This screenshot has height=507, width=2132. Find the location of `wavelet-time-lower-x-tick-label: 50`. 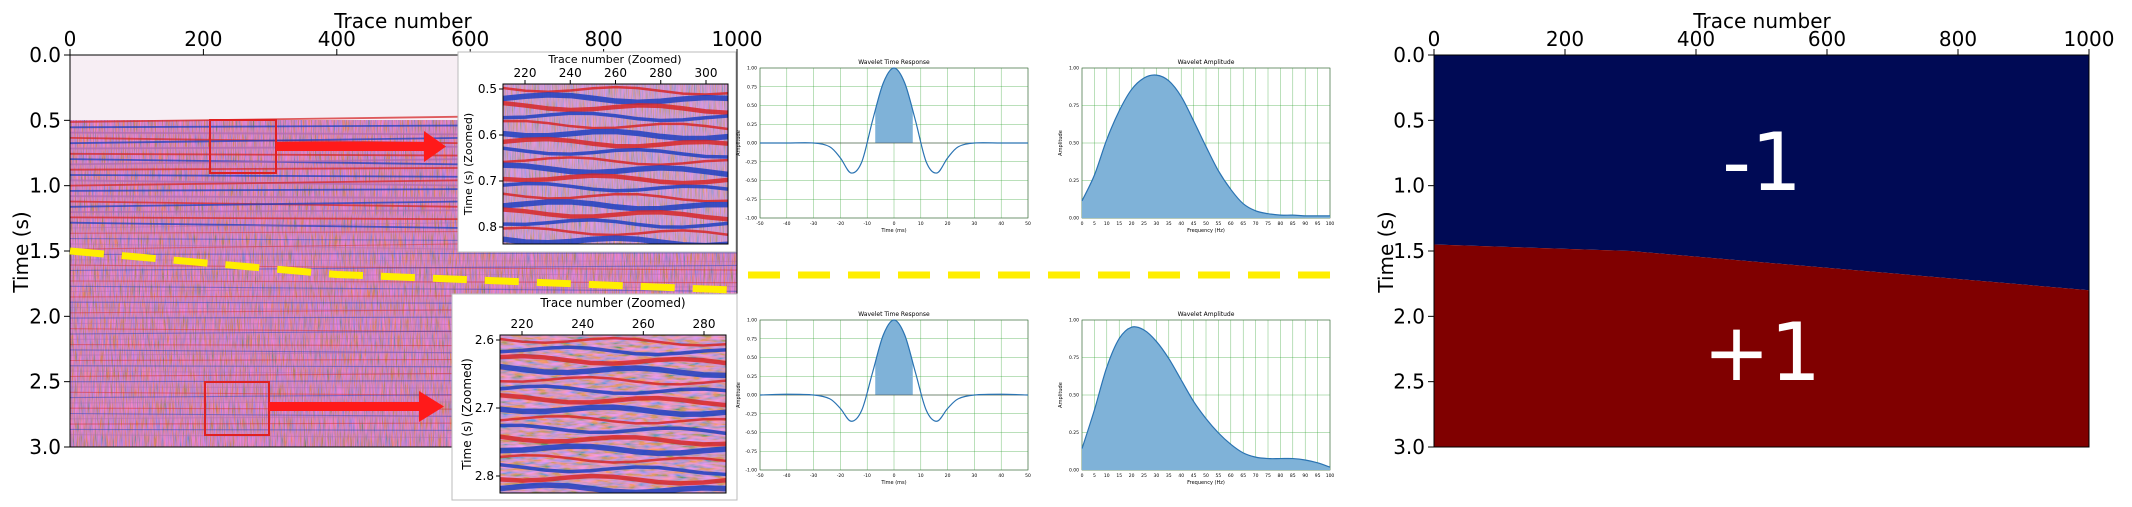

wavelet-time-lower-x-tick-label: 50 is located at coordinates (1028, 476).